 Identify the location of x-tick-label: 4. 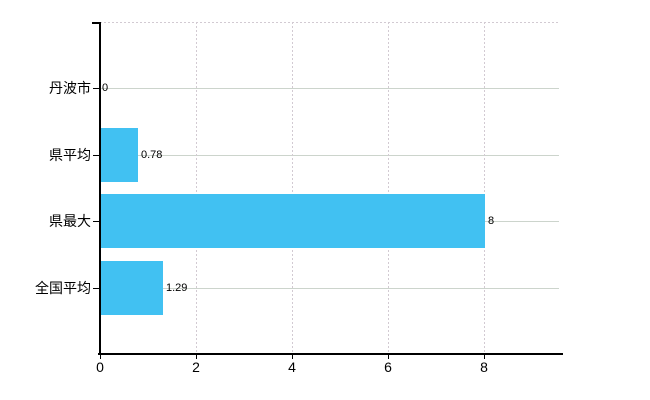
(292, 367).